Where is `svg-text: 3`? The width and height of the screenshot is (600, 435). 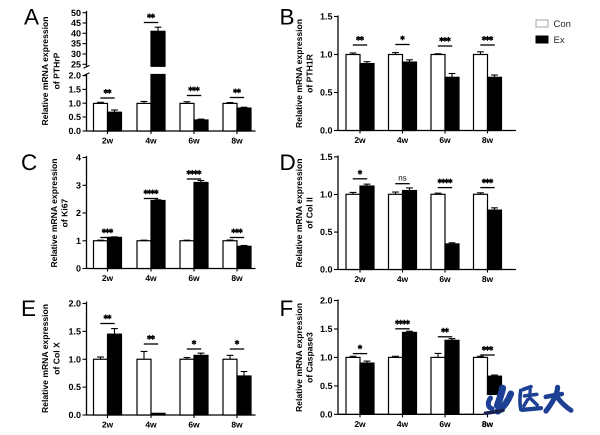 svg-text: 3 is located at coordinates (78, 185).